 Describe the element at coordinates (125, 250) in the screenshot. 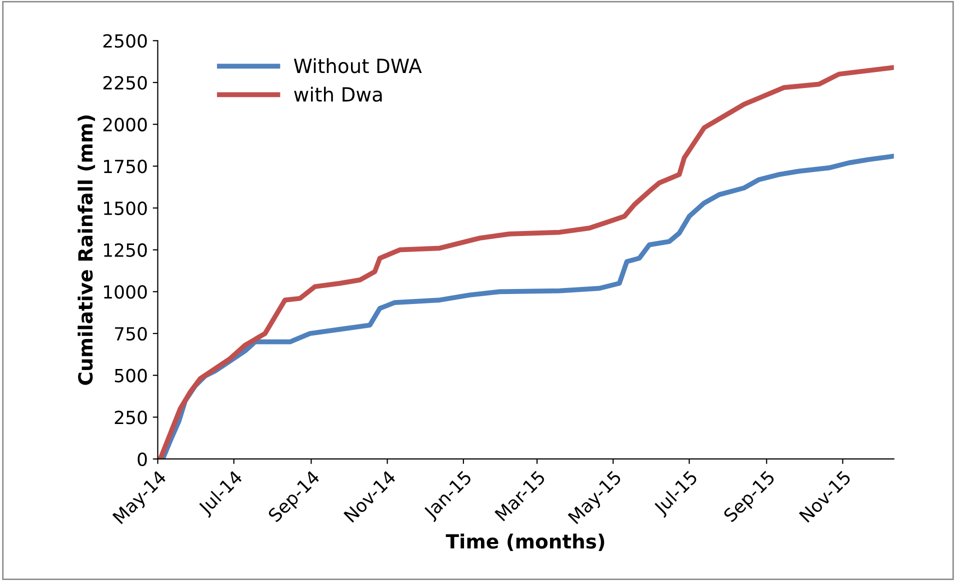

I see `y-tick-label: 1250` at that location.